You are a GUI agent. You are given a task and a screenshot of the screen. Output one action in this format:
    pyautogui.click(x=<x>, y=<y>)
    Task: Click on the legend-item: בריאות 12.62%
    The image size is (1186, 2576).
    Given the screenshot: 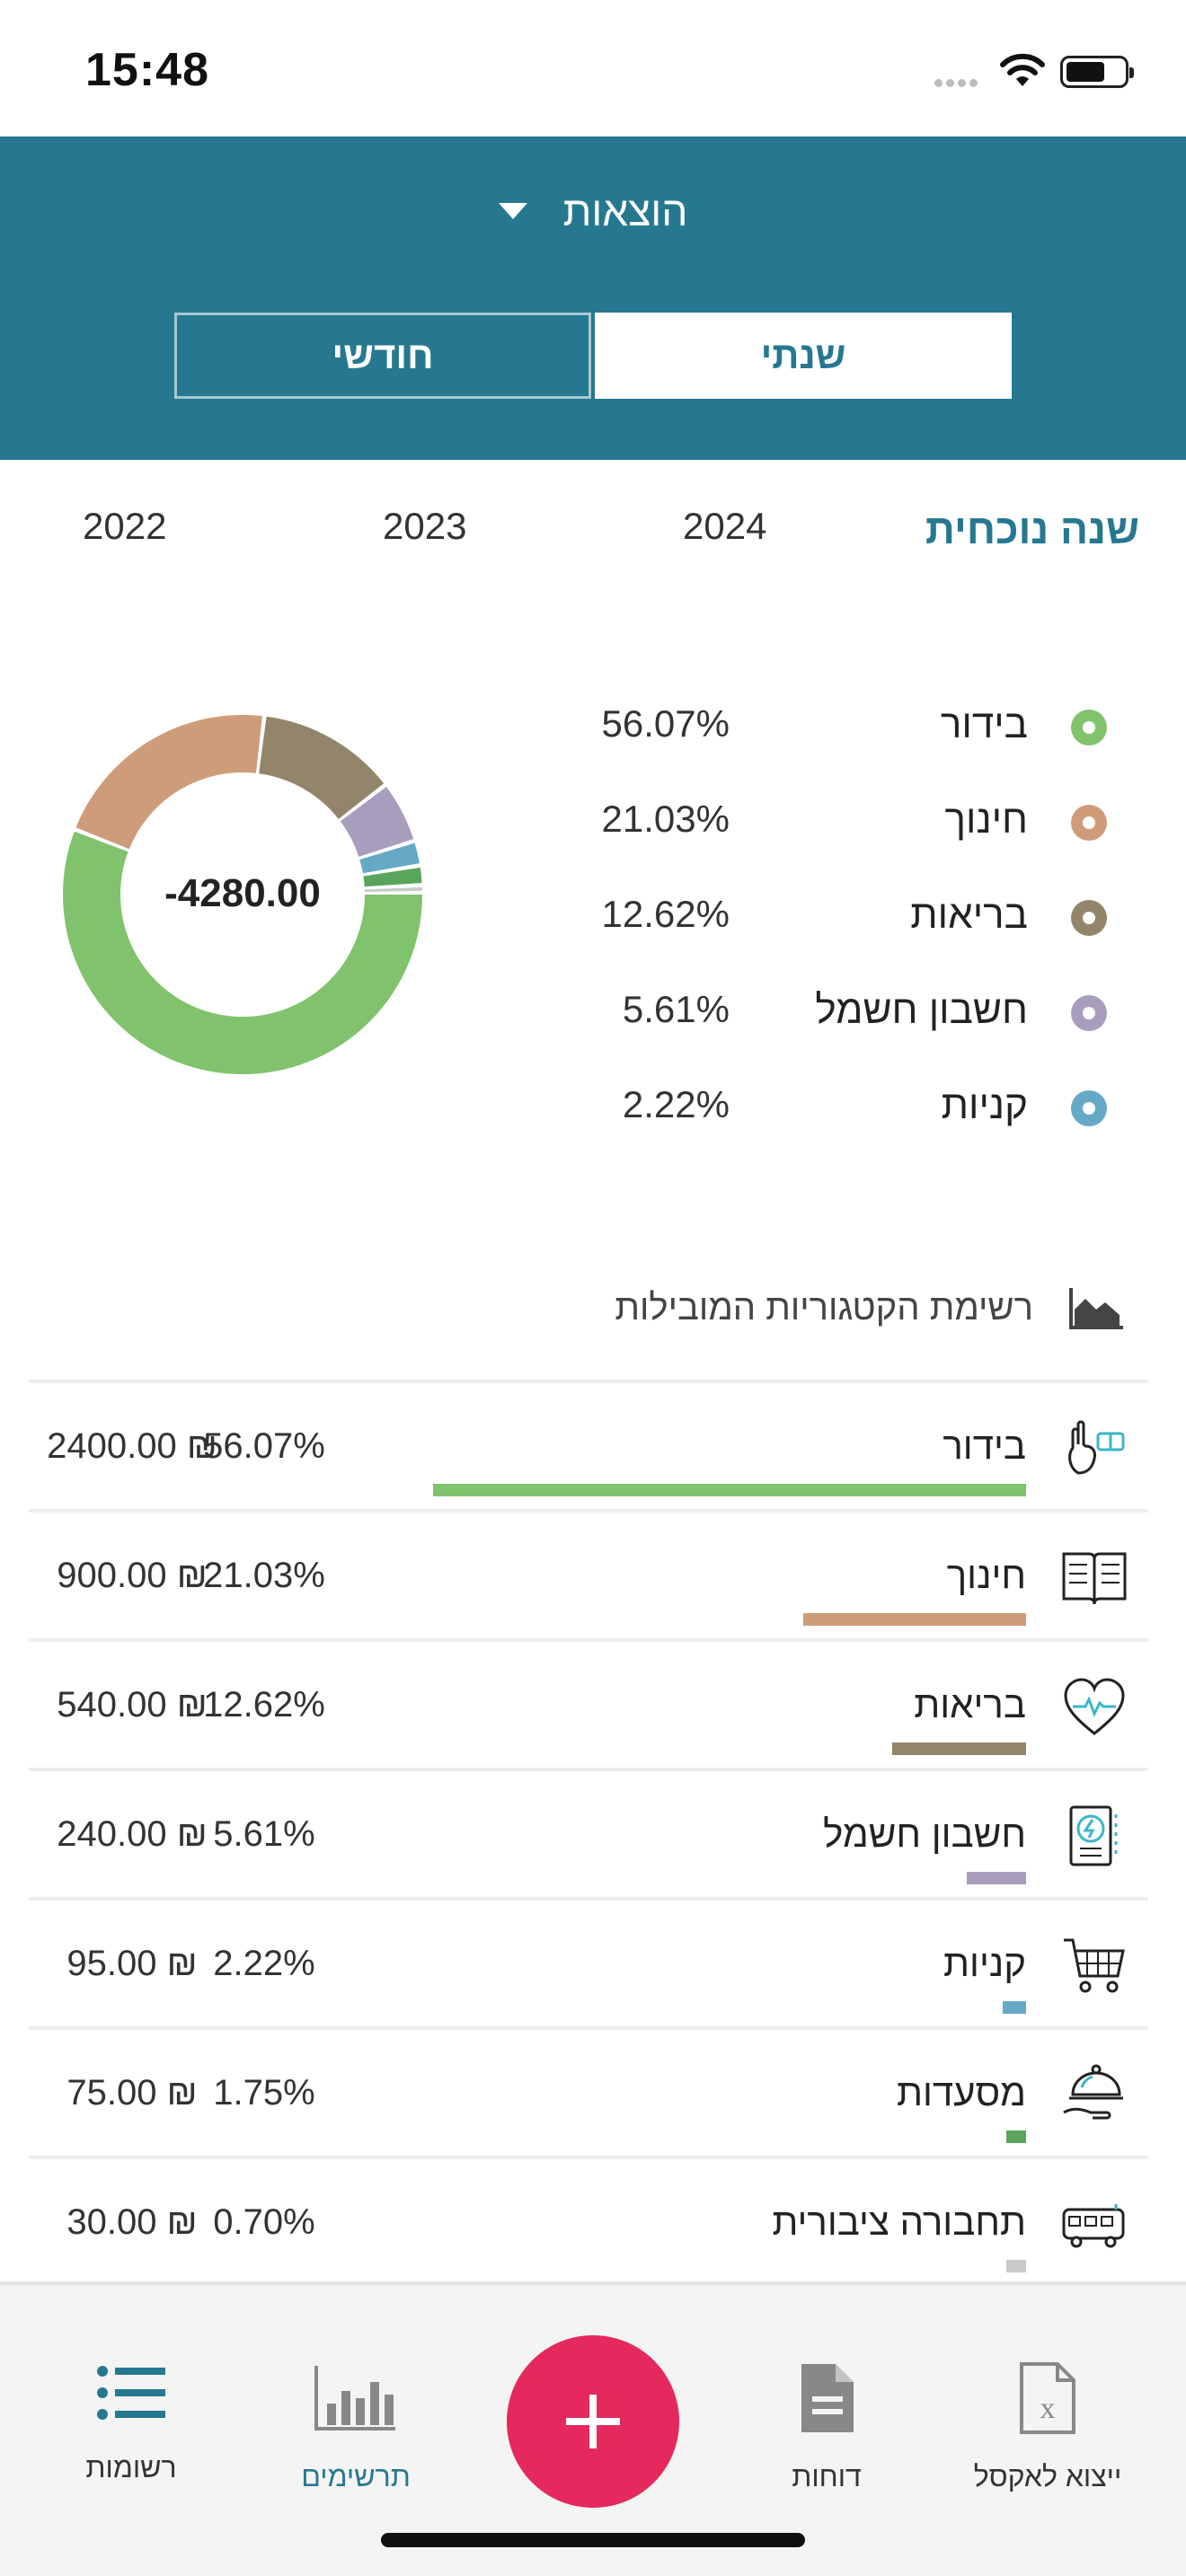 What is the action you would take?
    pyautogui.click(x=792, y=914)
    